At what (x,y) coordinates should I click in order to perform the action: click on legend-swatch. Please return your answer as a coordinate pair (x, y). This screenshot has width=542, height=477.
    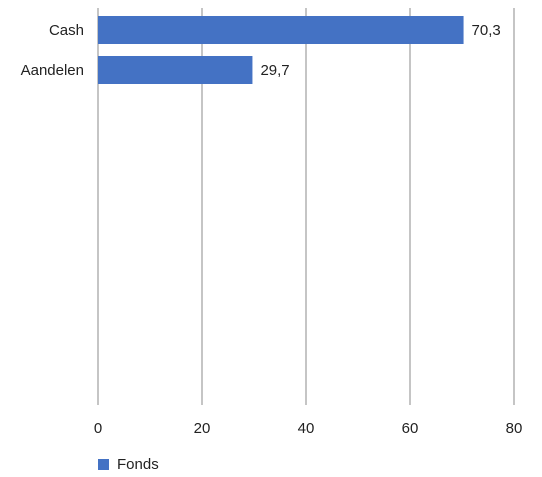
    Looking at the image, I should click on (103, 464).